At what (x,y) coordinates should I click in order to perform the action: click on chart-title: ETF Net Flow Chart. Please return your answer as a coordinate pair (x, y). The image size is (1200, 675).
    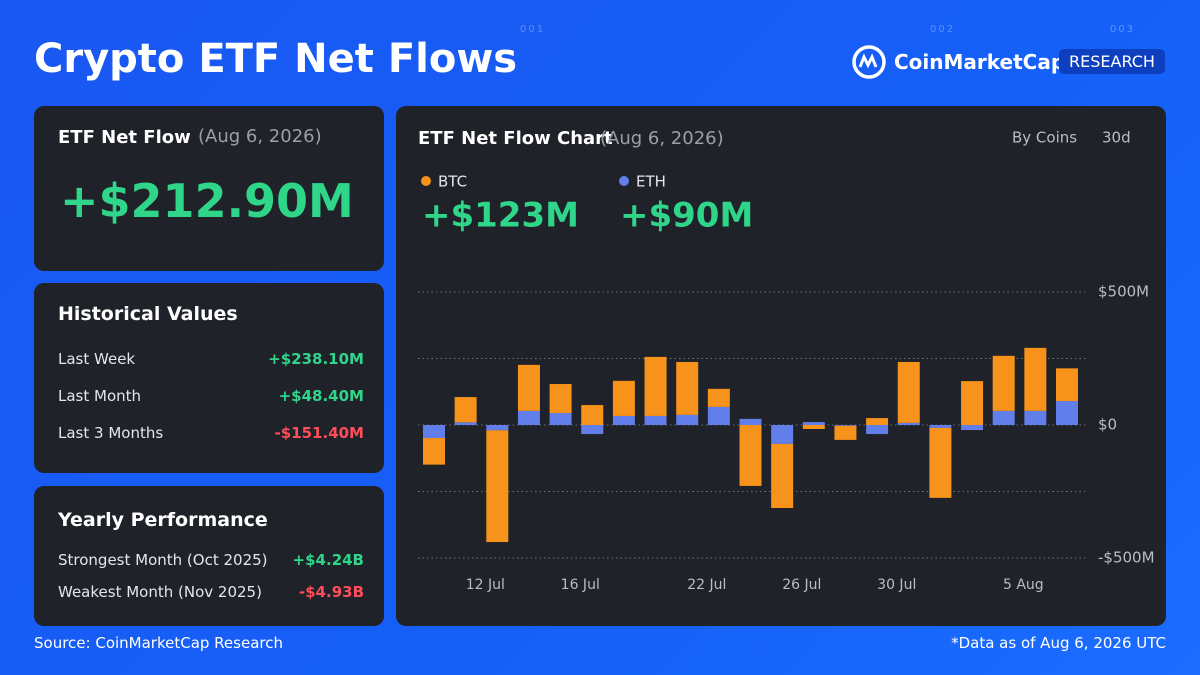
    Looking at the image, I should click on (515, 138).